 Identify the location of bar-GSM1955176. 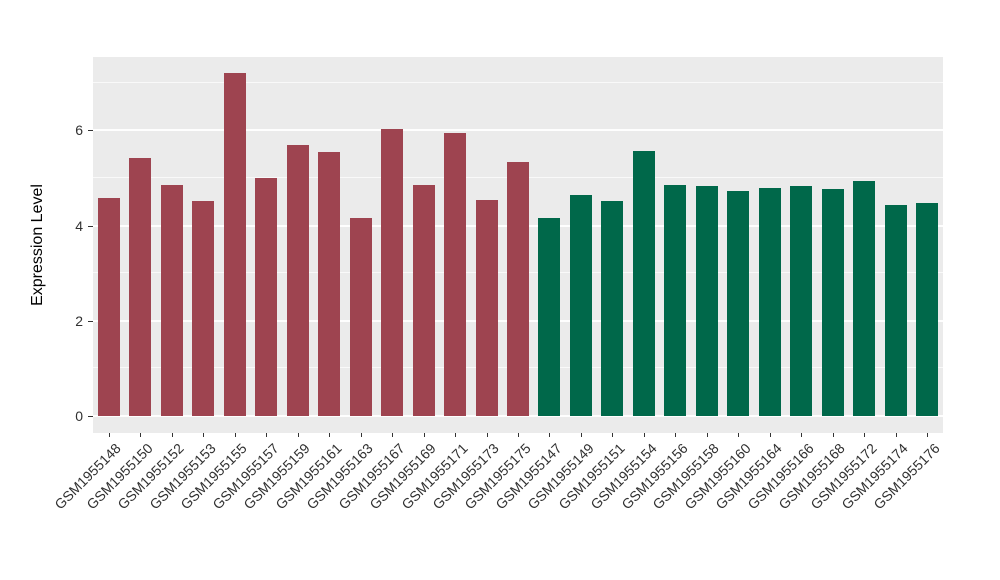
(927, 309).